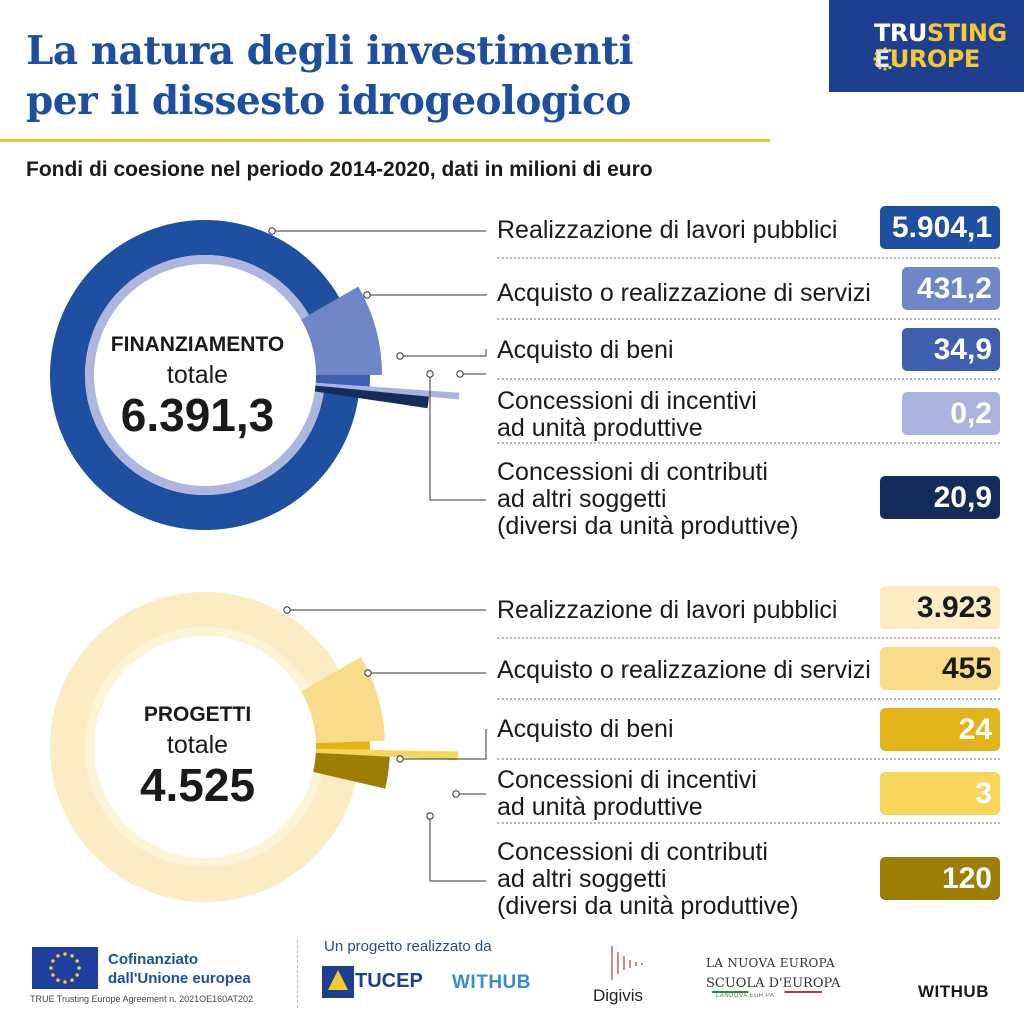 The image size is (1024, 1024). I want to click on category-label: Acquisto di beni, so click(585, 729).